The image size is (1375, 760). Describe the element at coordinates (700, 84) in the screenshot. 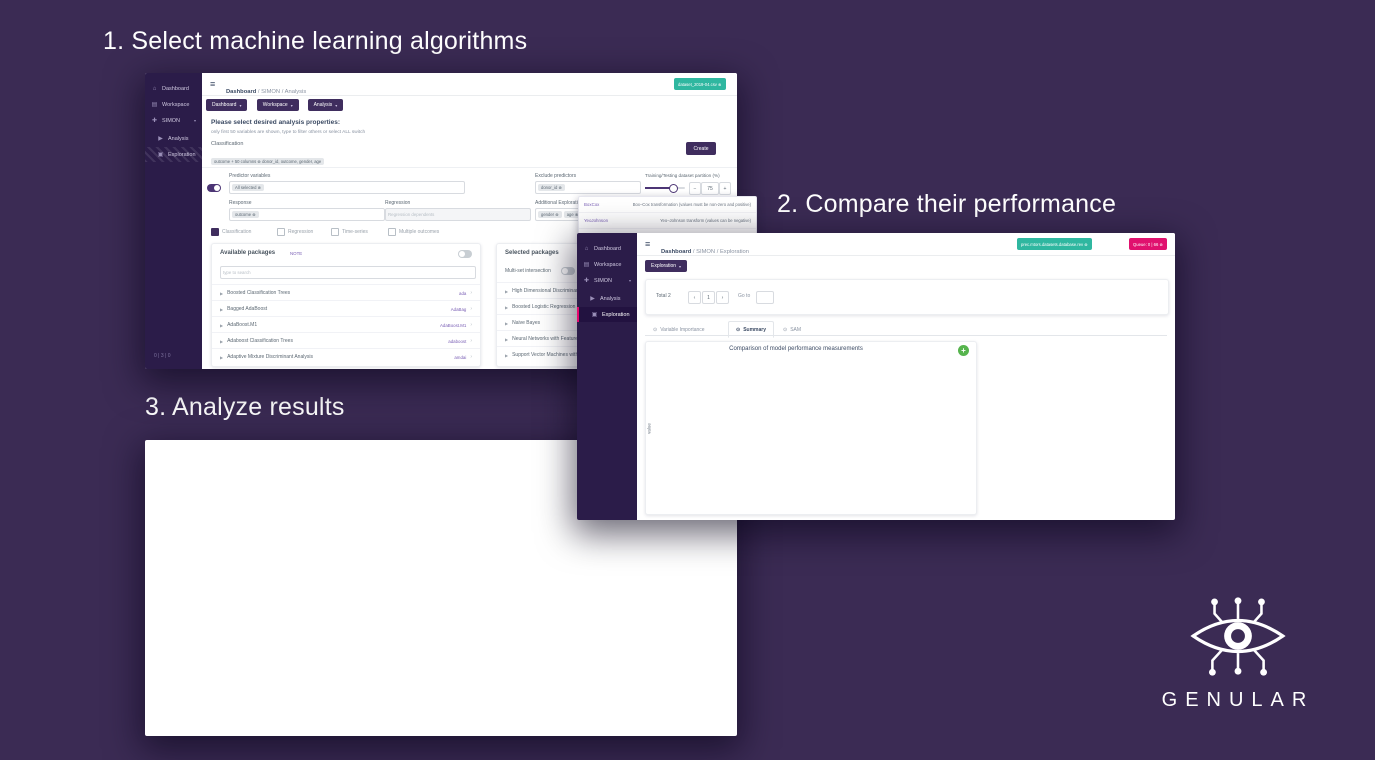

I see `dataset-button: dataset_2019-04.csv ⊗` at that location.